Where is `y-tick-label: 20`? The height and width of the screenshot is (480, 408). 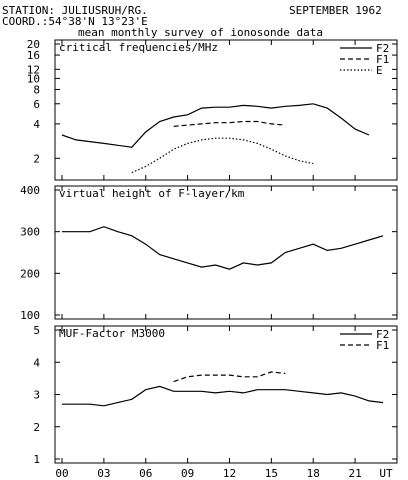
y-tick-label: 20 is located at coordinates (33, 44).